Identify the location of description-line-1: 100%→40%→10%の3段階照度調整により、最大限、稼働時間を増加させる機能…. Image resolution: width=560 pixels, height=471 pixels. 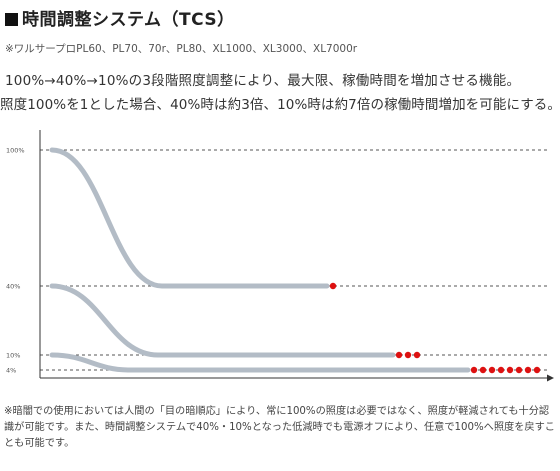
(263, 81).